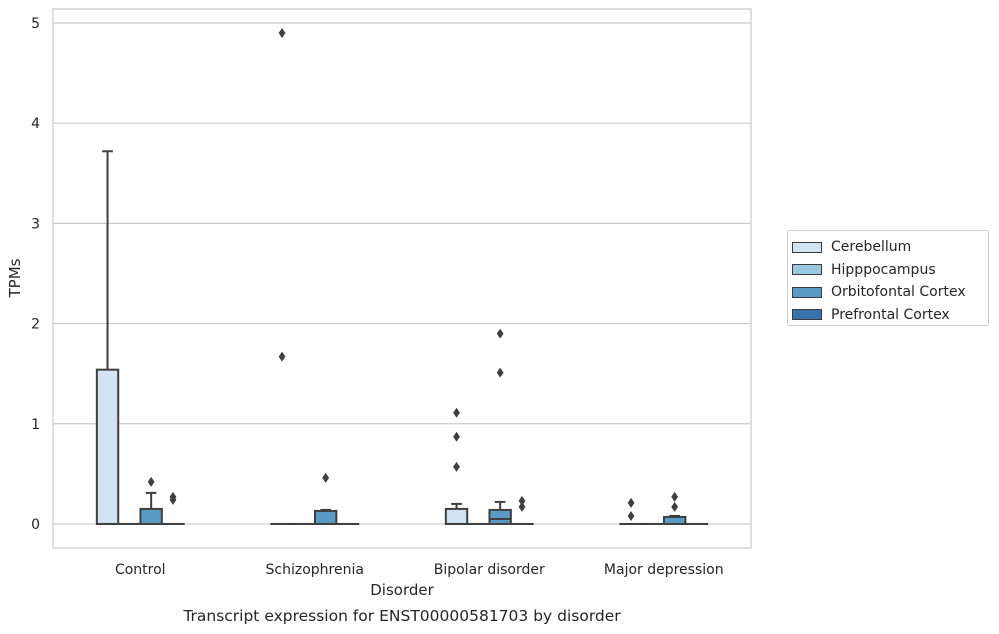 This screenshot has height=634, width=999. I want to click on y-tick-label: 4, so click(35, 124).